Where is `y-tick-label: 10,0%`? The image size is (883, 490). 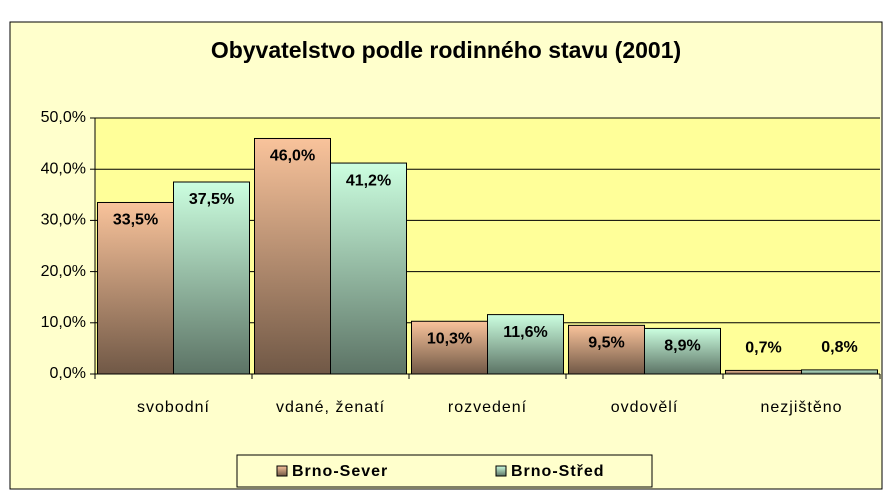
y-tick-label: 10,0% is located at coordinates (63, 322).